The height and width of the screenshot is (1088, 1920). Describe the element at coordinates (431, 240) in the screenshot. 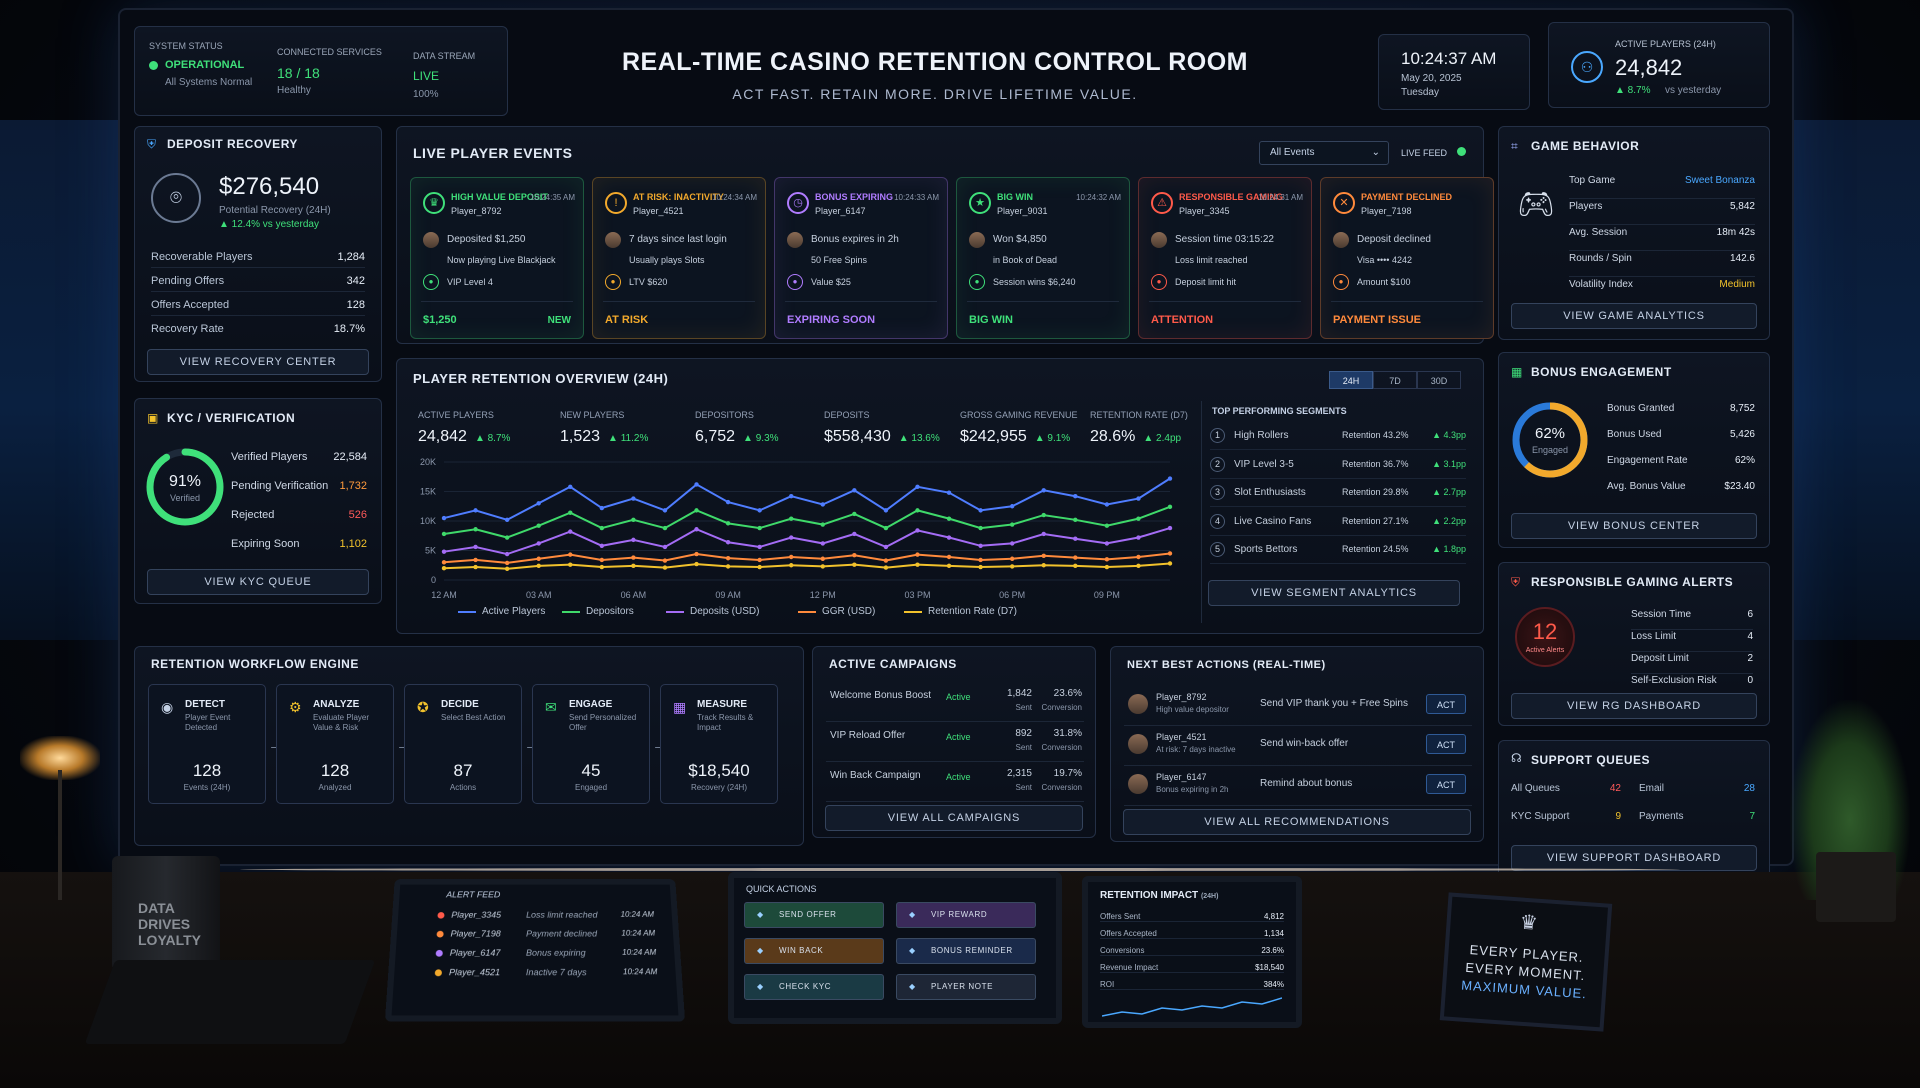

I see `avatar` at that location.